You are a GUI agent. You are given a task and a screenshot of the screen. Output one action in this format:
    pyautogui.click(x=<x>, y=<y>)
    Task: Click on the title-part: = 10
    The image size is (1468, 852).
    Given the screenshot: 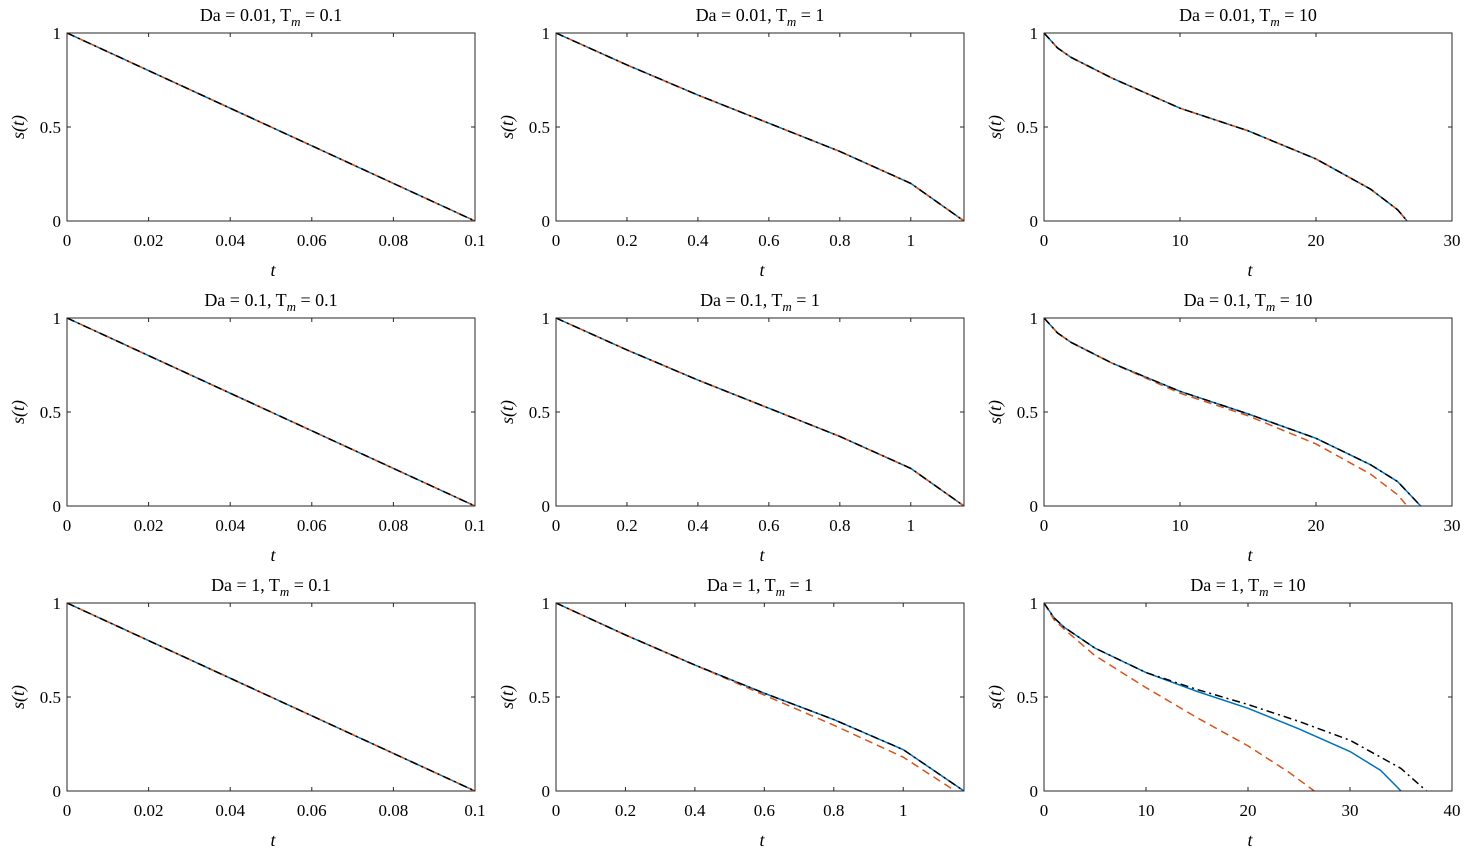 What is the action you would take?
    pyautogui.click(x=1298, y=15)
    